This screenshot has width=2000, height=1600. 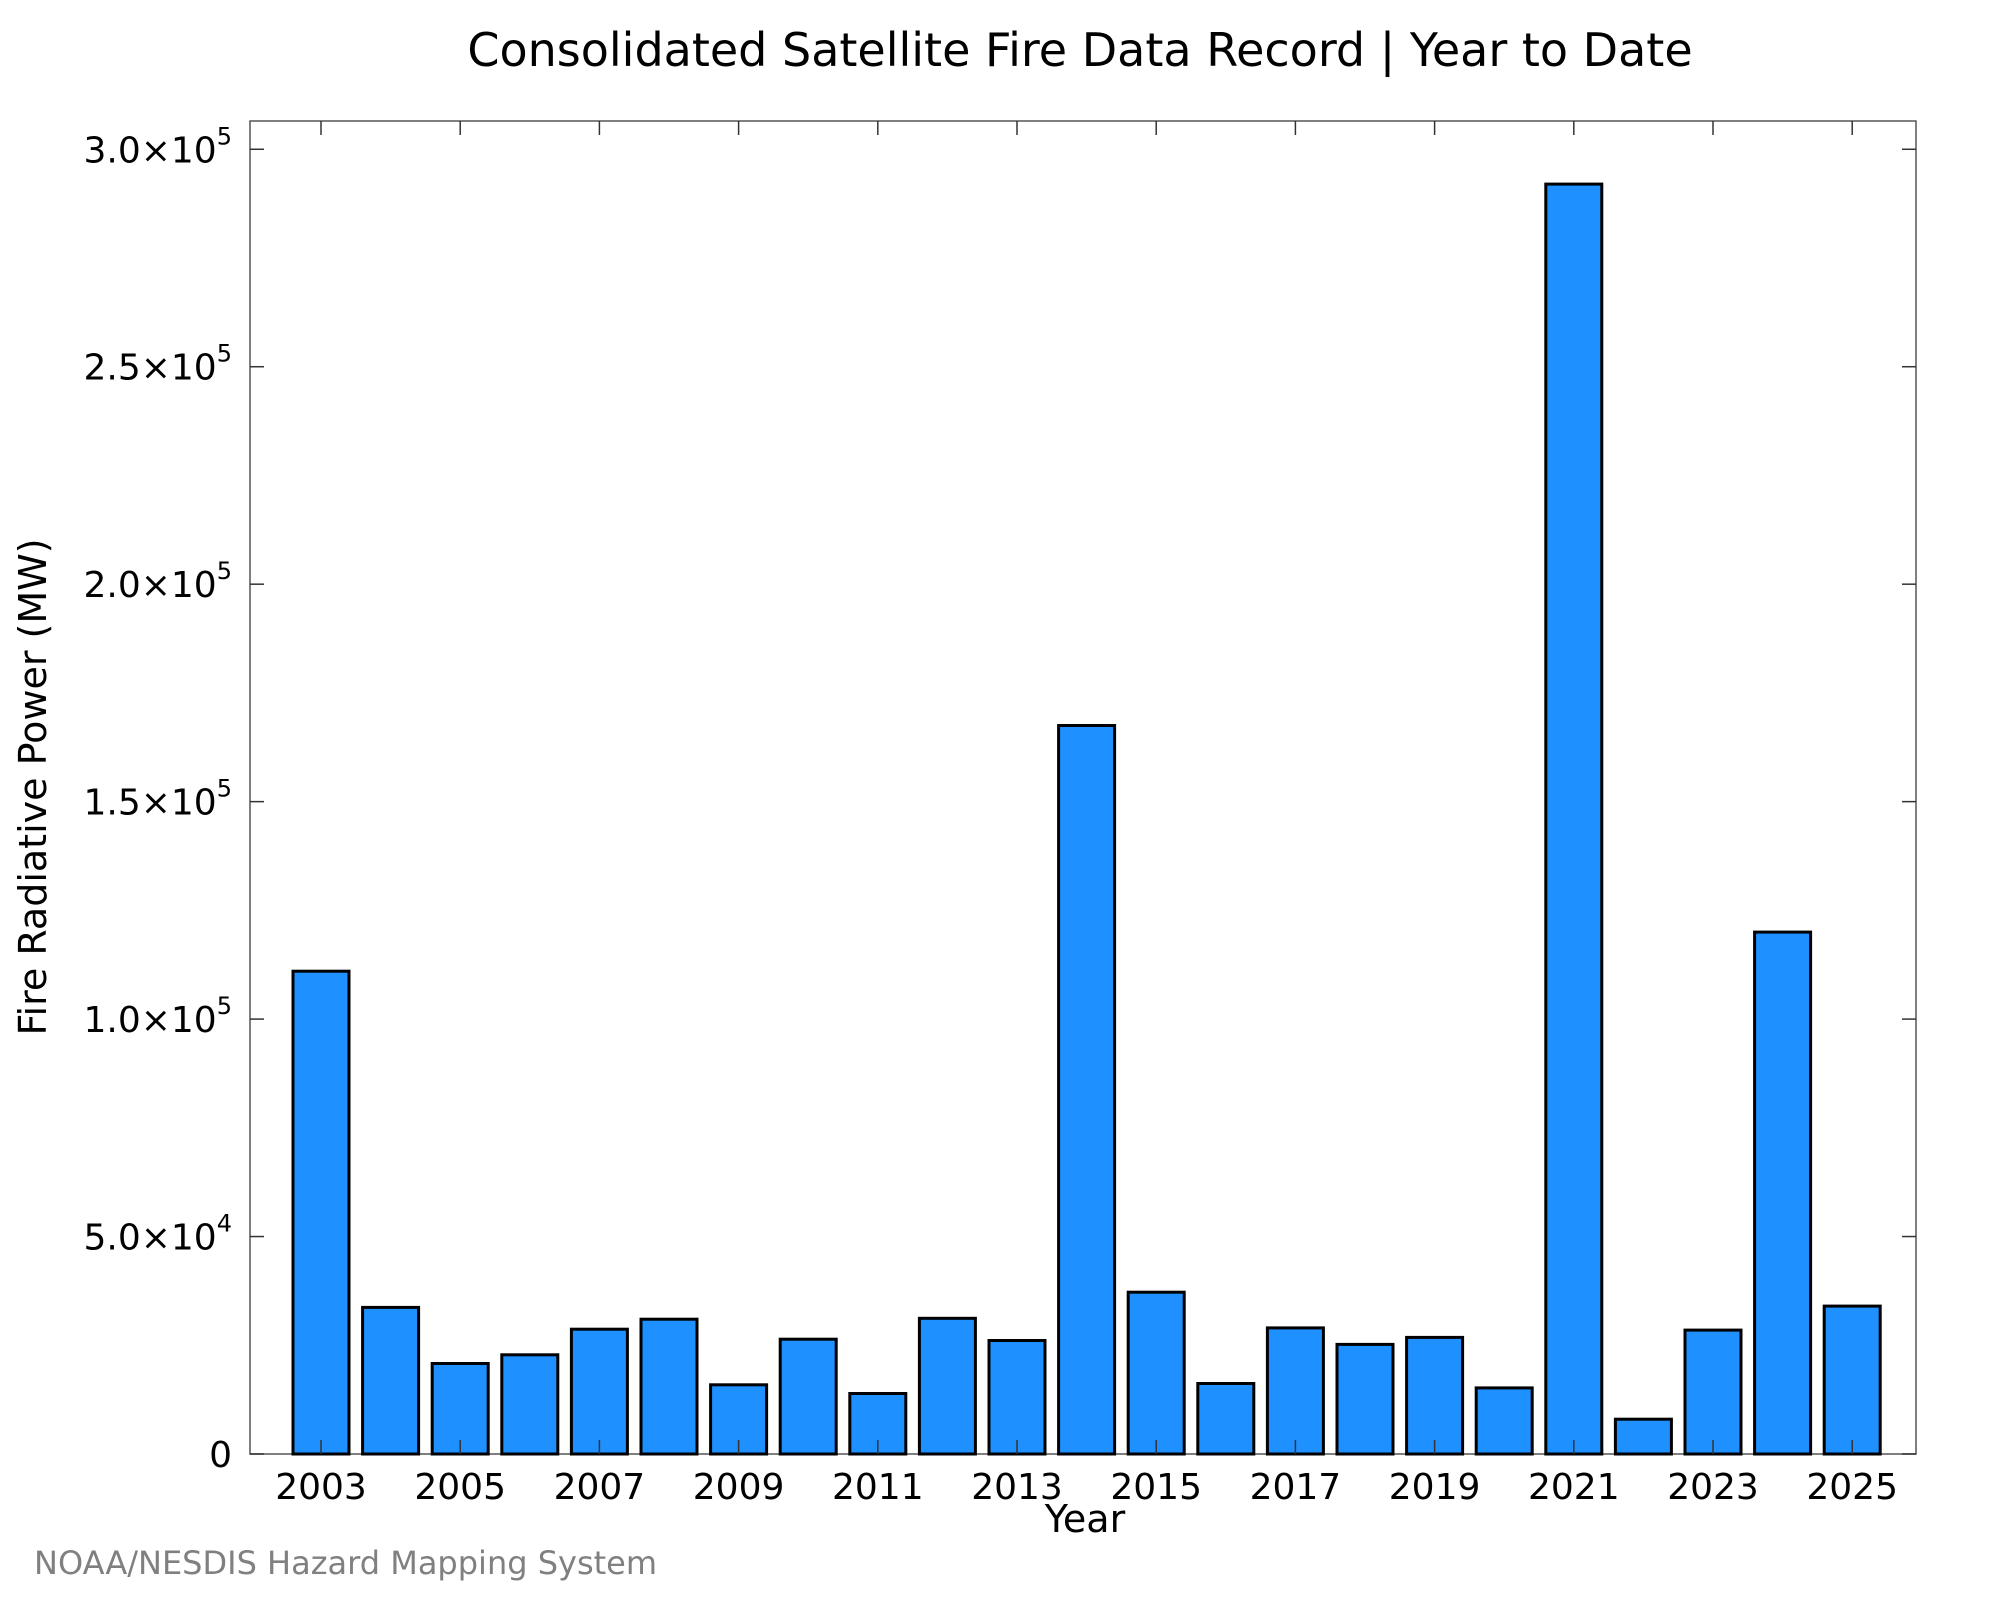 What do you see at coordinates (1087, 1090) in the screenshot?
I see `bar-2014` at bounding box center [1087, 1090].